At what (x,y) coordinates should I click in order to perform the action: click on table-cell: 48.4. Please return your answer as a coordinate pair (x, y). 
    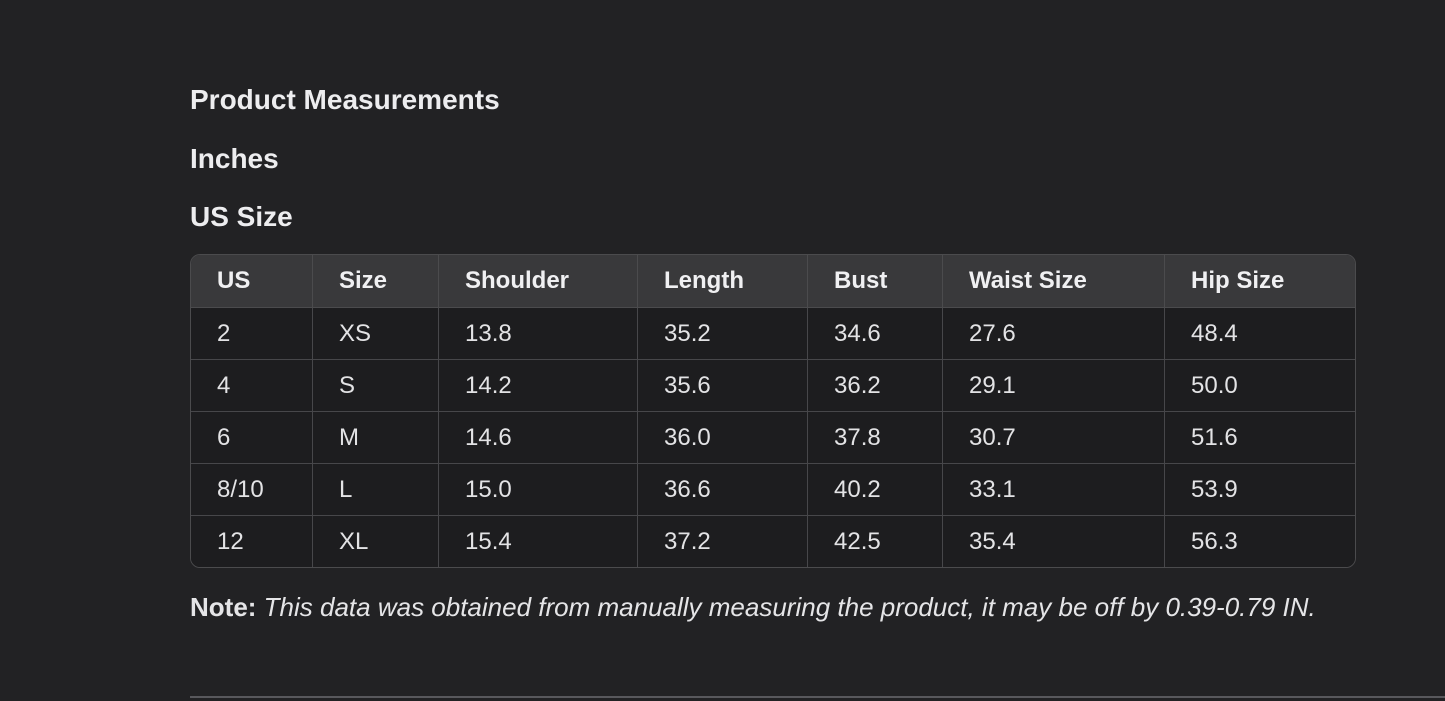
    Looking at the image, I should click on (1260, 334).